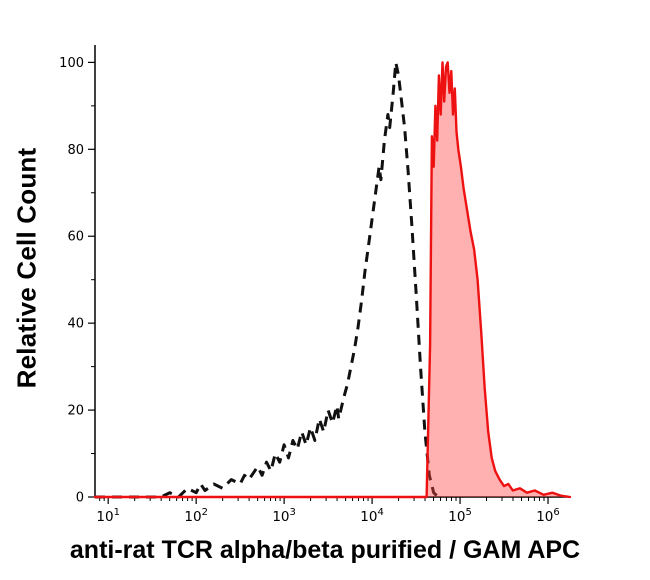 This screenshot has width=650, height=580. I want to click on svg-text: 10², so click(196, 516).